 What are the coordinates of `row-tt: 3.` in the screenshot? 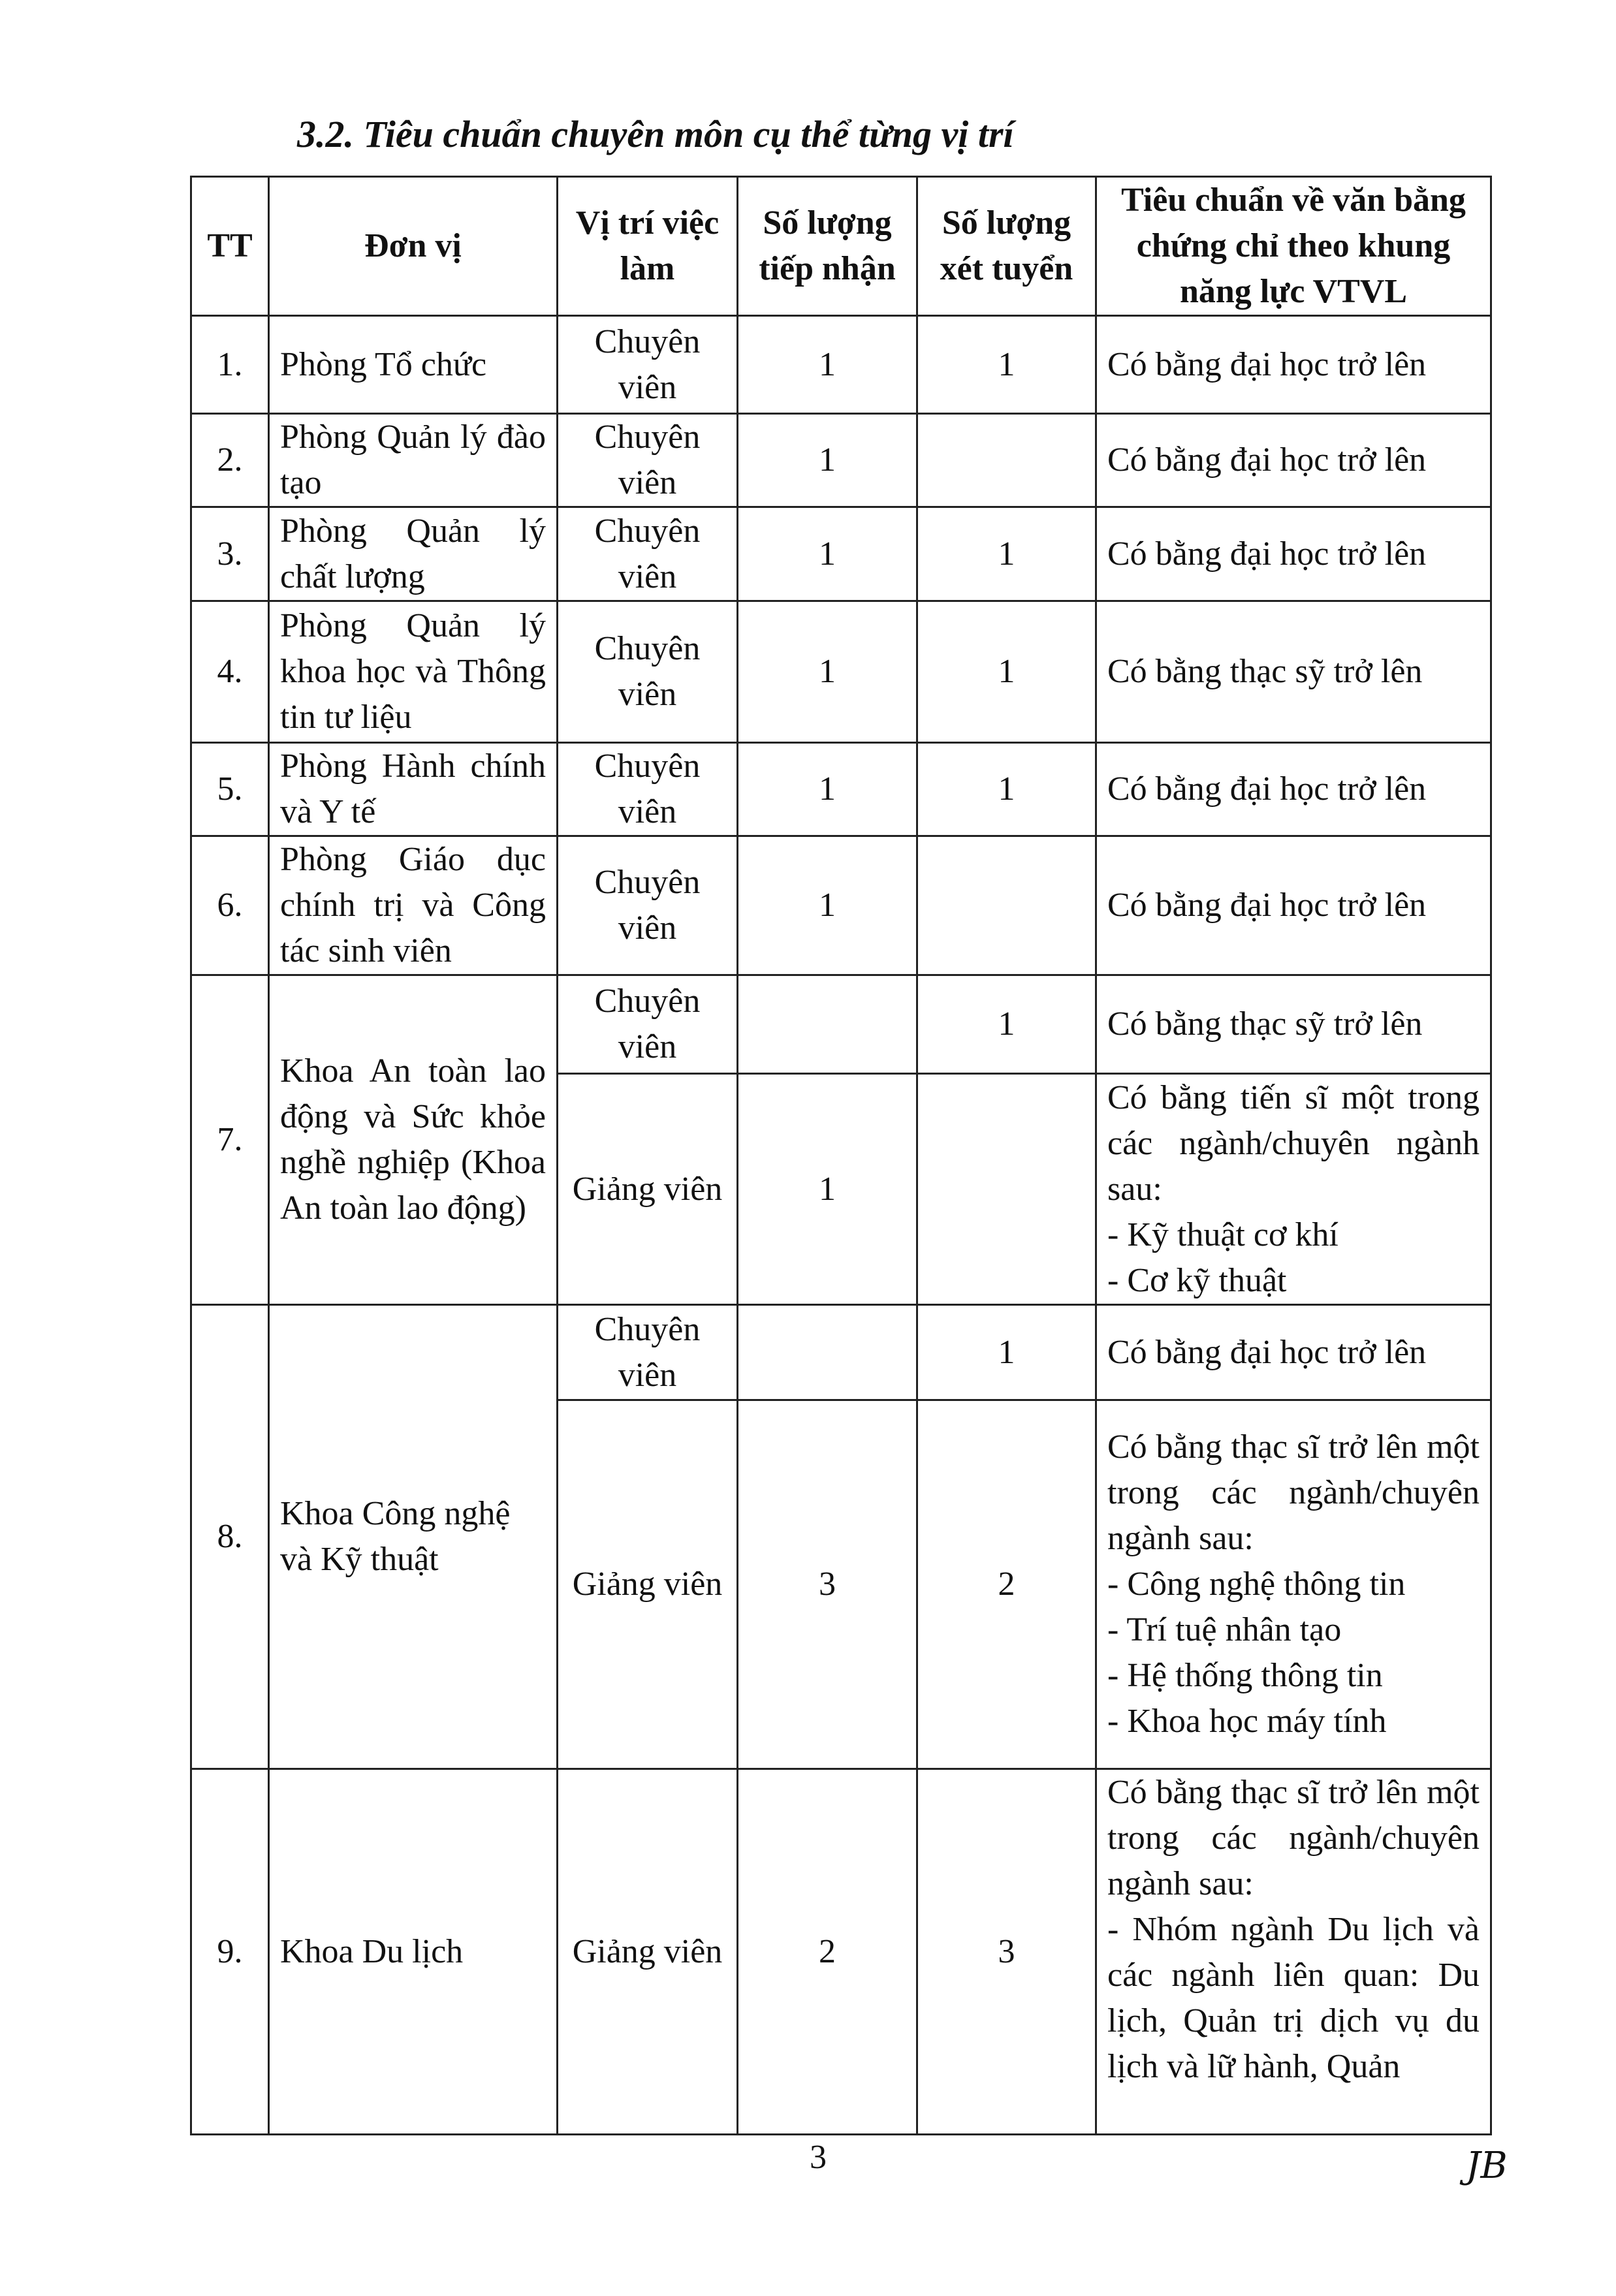 It's located at (230, 554).